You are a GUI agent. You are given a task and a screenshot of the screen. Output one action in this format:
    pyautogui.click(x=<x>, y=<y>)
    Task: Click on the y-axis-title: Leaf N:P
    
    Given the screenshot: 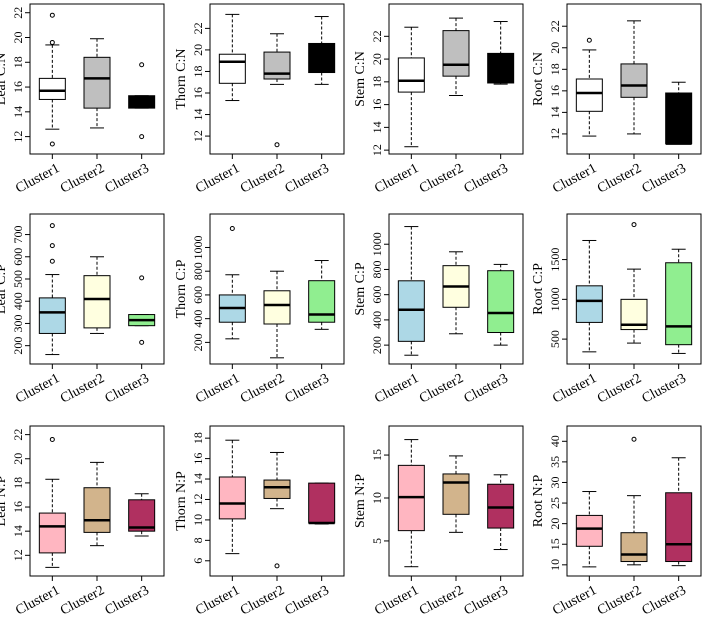 What is the action you would take?
    pyautogui.click(x=4, y=500)
    